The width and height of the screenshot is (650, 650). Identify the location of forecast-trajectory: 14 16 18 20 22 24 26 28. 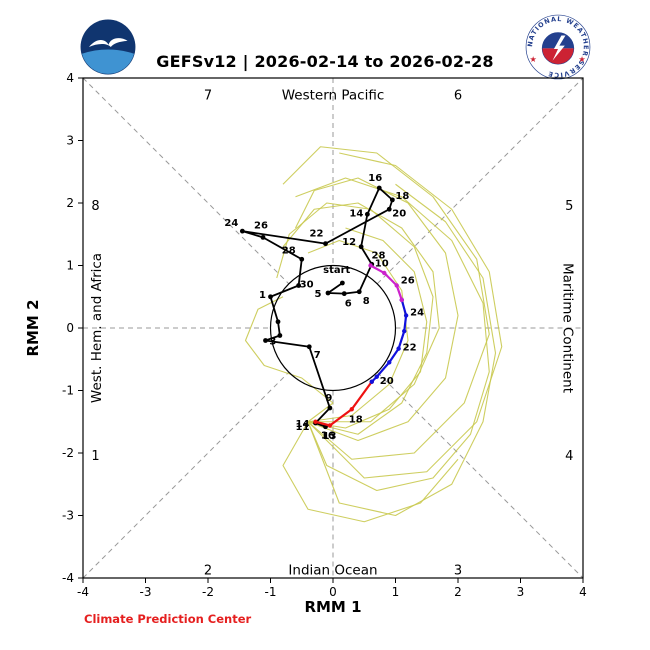
(360, 346).